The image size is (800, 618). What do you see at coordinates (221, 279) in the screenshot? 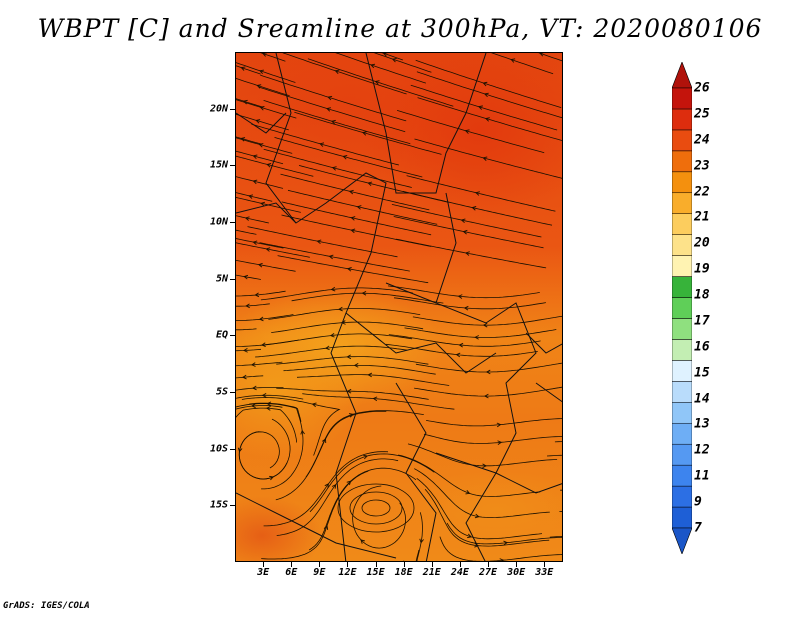
I see `lat-label: 5N` at bounding box center [221, 279].